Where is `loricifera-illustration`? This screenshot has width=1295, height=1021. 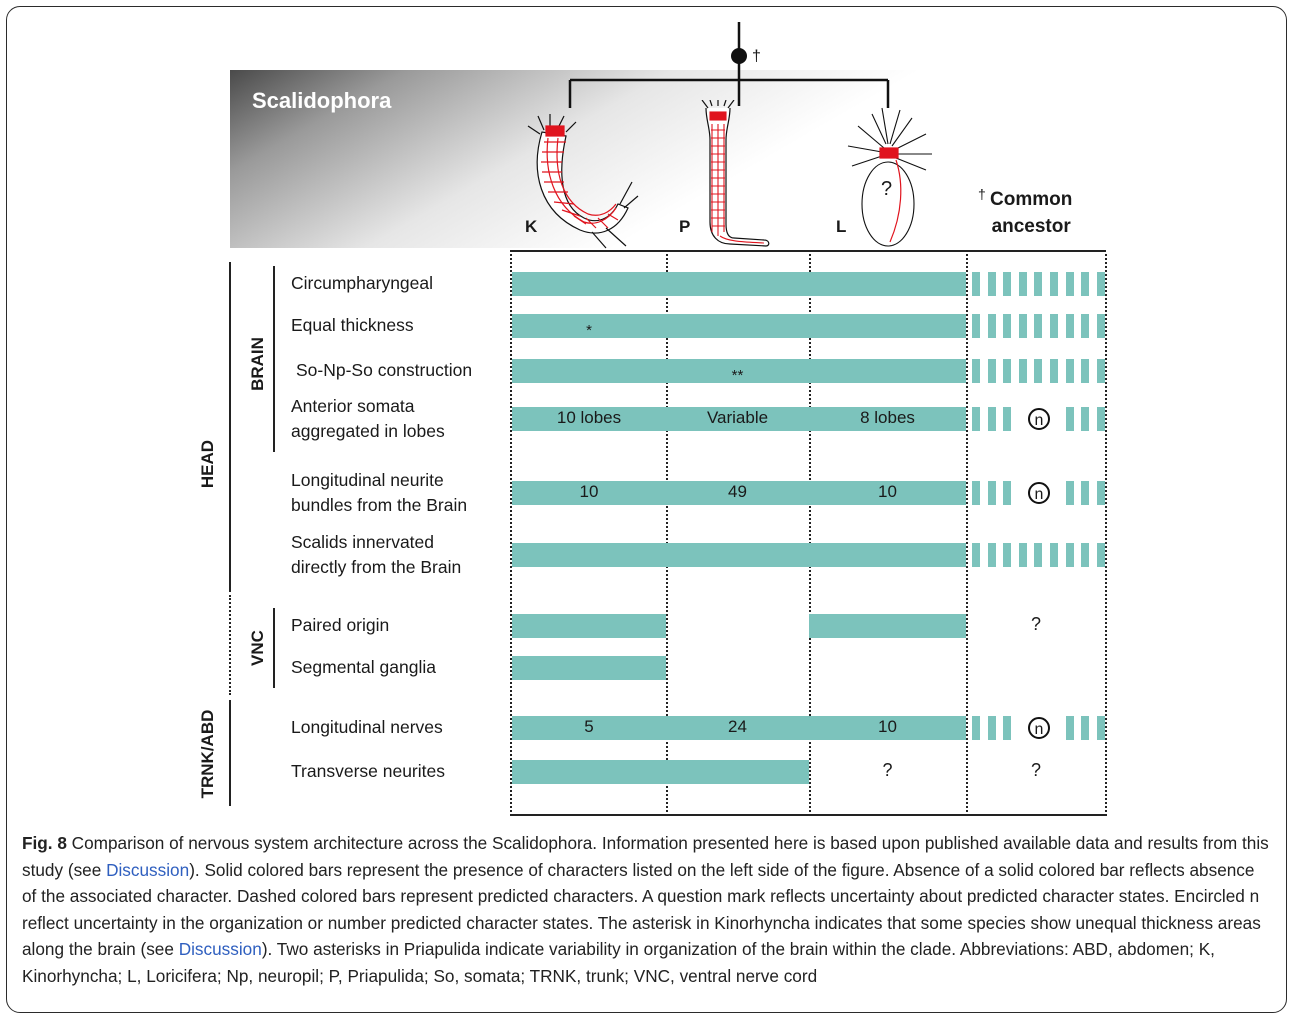
loricifera-illustration is located at coordinates (889, 177).